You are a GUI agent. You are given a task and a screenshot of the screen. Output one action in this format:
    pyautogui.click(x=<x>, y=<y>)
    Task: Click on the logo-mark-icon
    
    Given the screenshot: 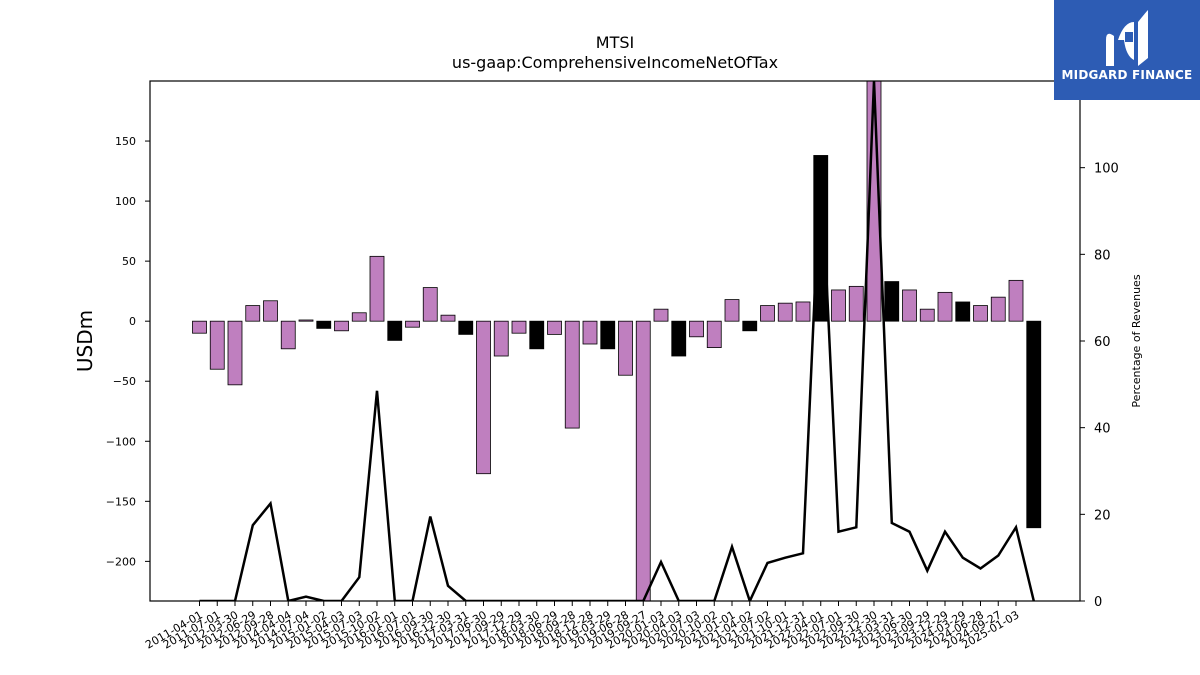 What is the action you would take?
    pyautogui.click(x=1127, y=38)
    